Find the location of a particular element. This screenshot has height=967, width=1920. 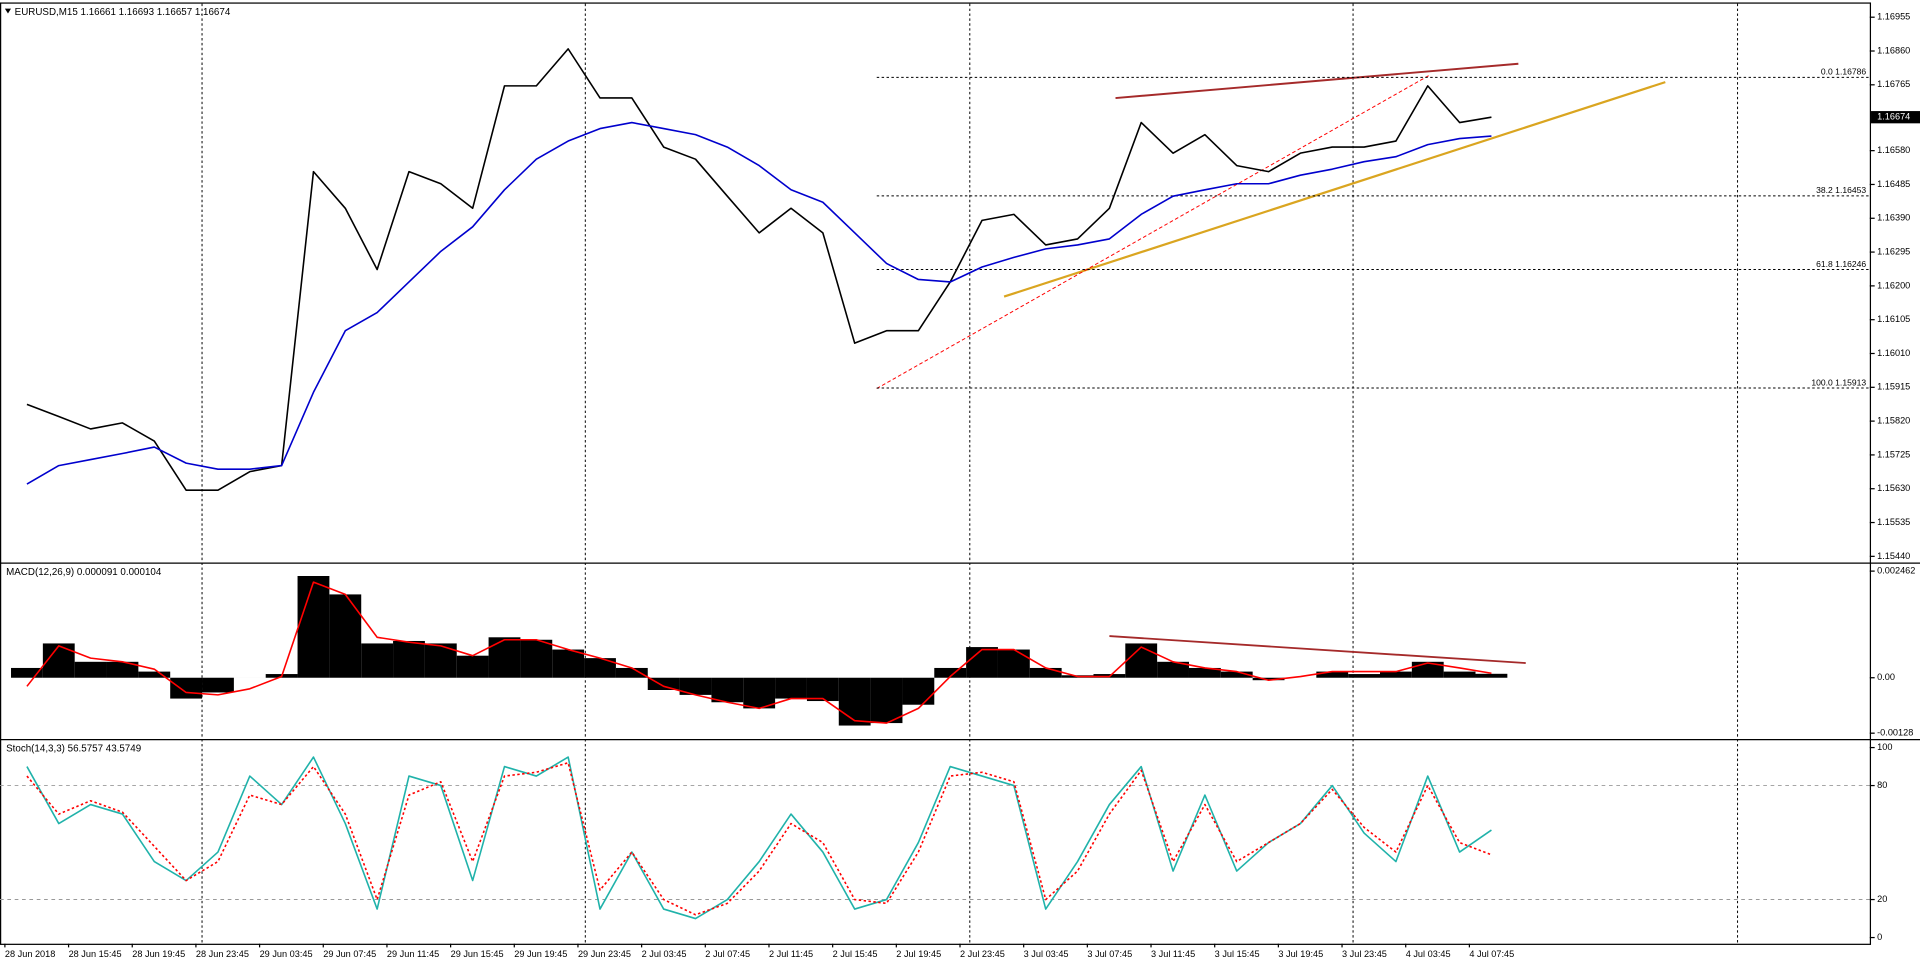

x-tick-label: 4 Jul 03:45 is located at coordinates (1428, 954).